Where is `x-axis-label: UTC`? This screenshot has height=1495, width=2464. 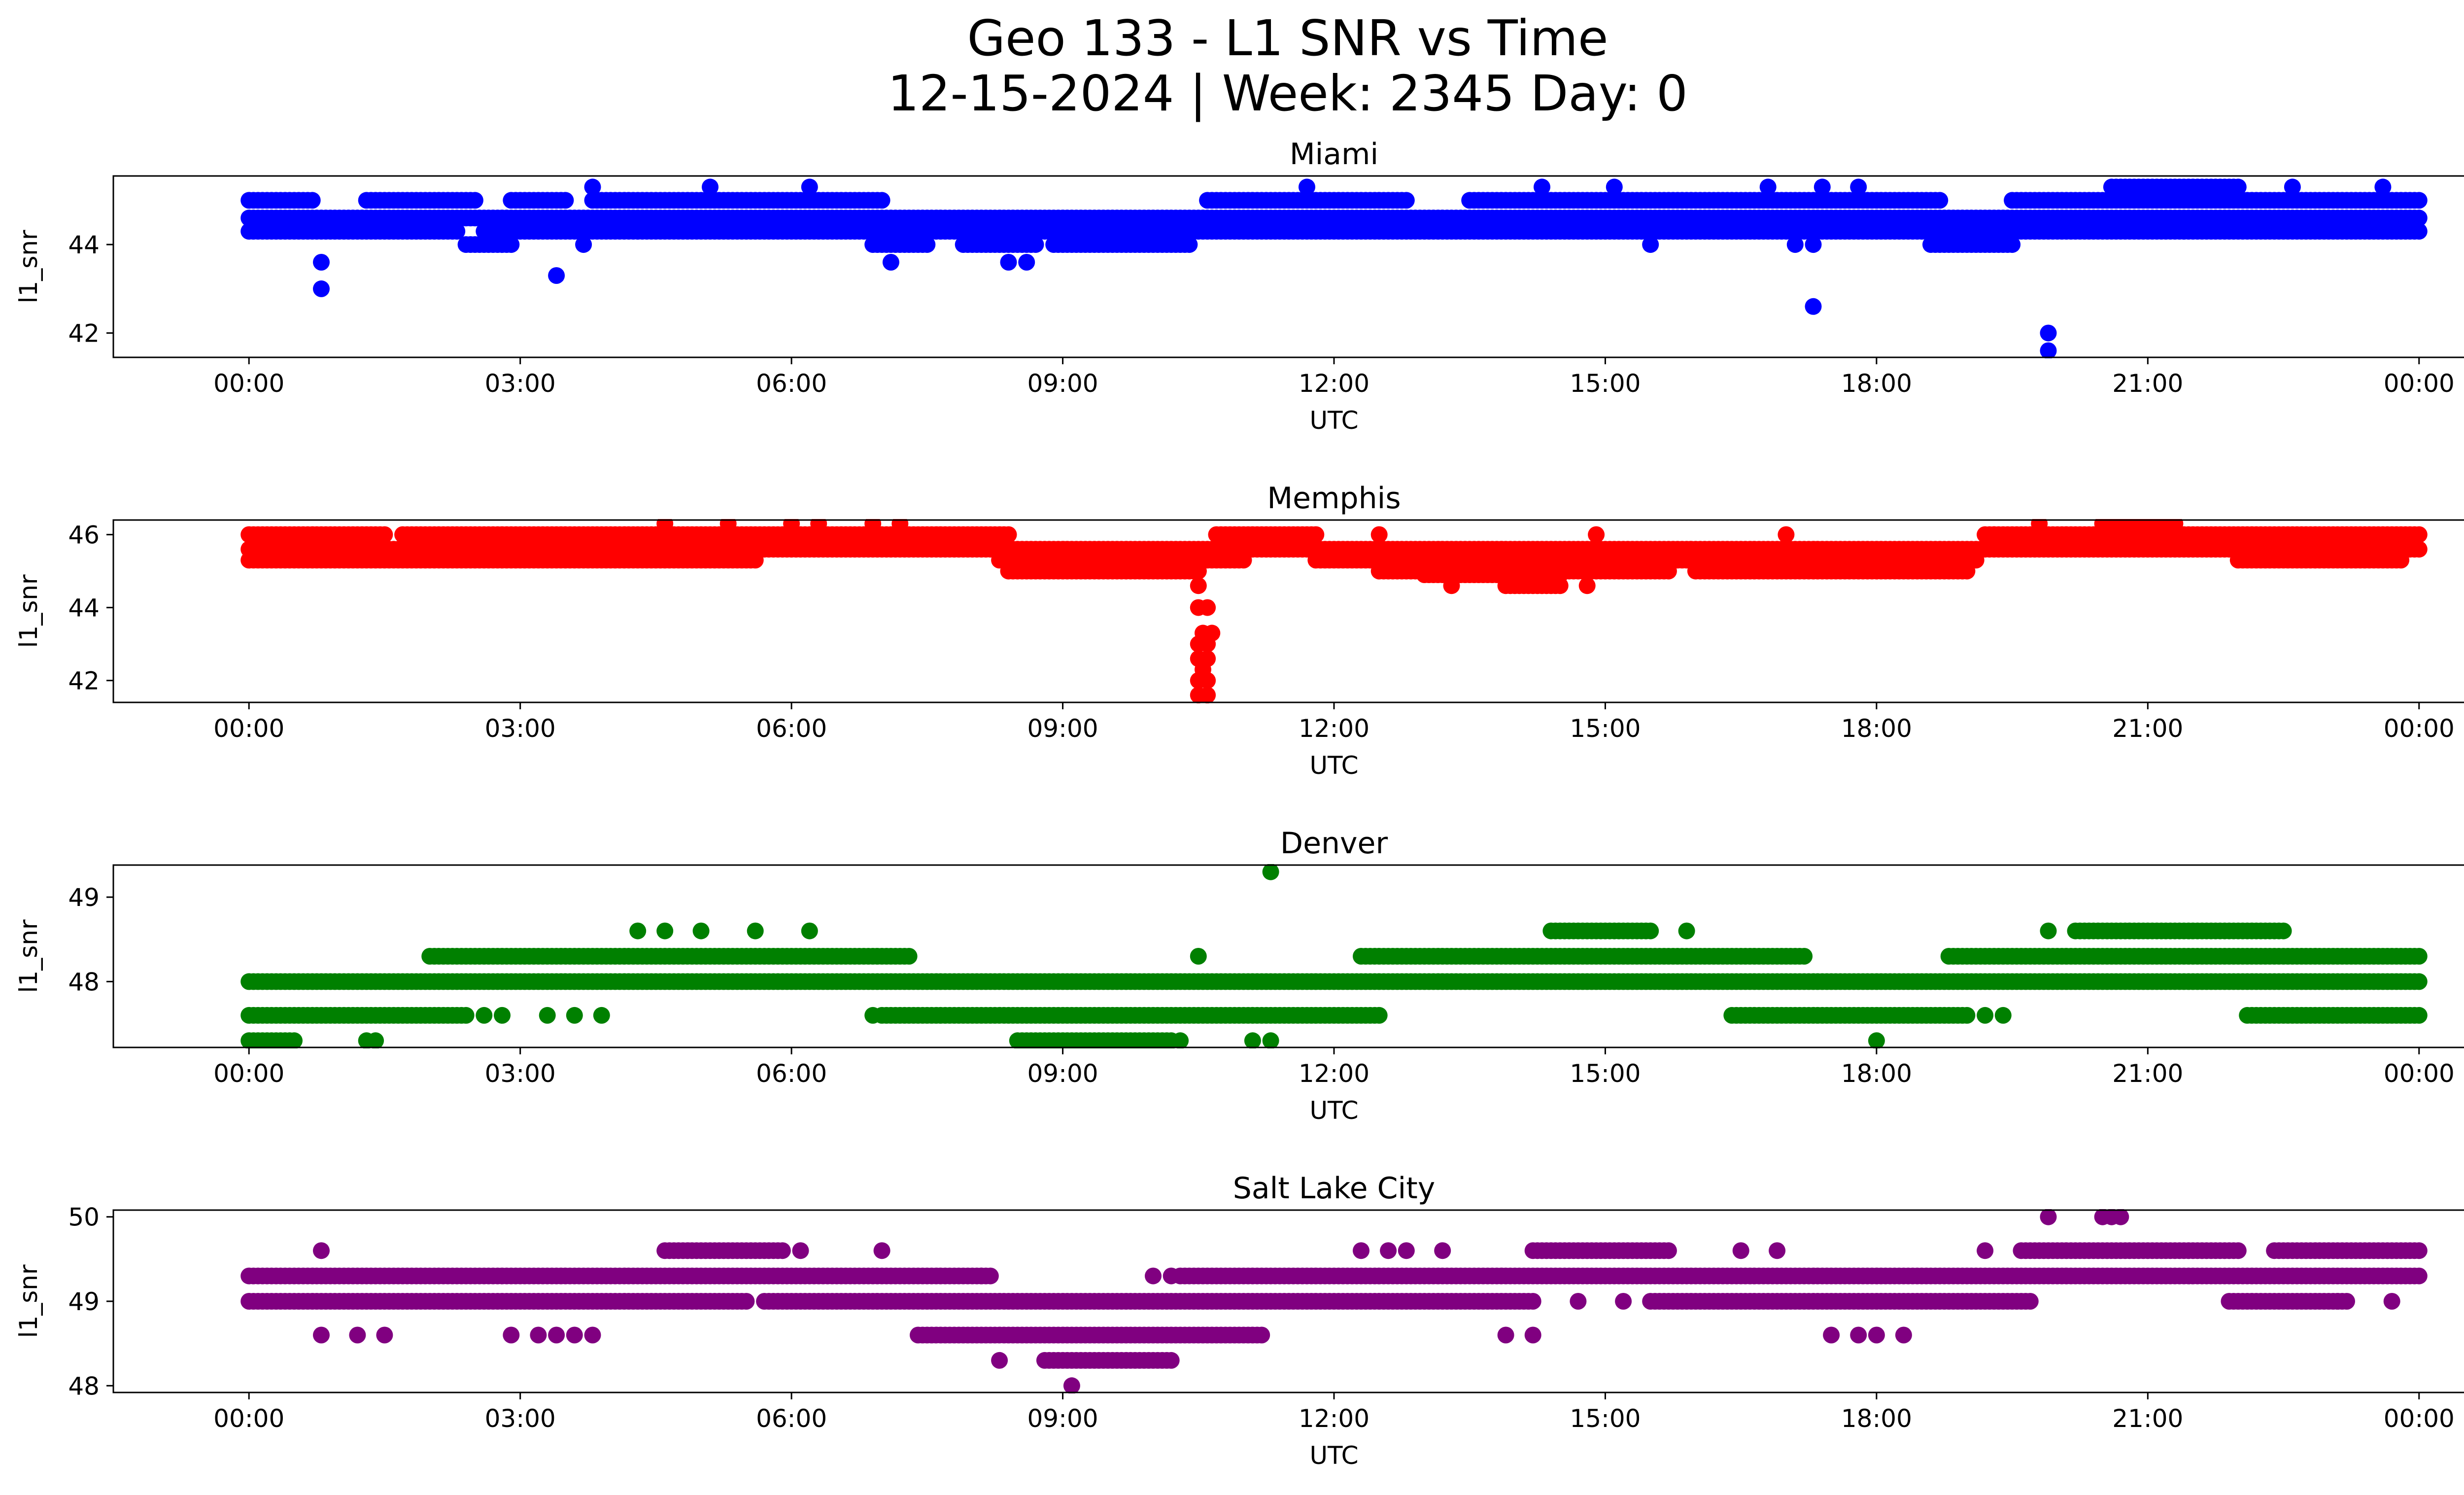 x-axis-label: UTC is located at coordinates (1333, 1110).